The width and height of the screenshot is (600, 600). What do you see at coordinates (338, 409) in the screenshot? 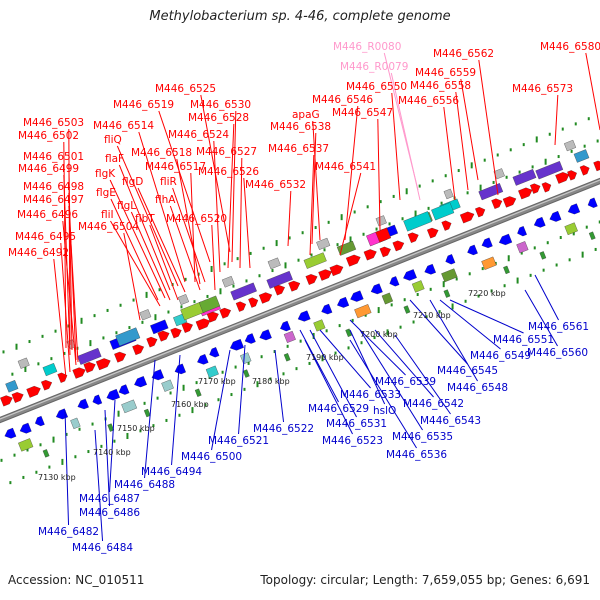
I see `gene-label: M446_6529` at bounding box center [338, 409].